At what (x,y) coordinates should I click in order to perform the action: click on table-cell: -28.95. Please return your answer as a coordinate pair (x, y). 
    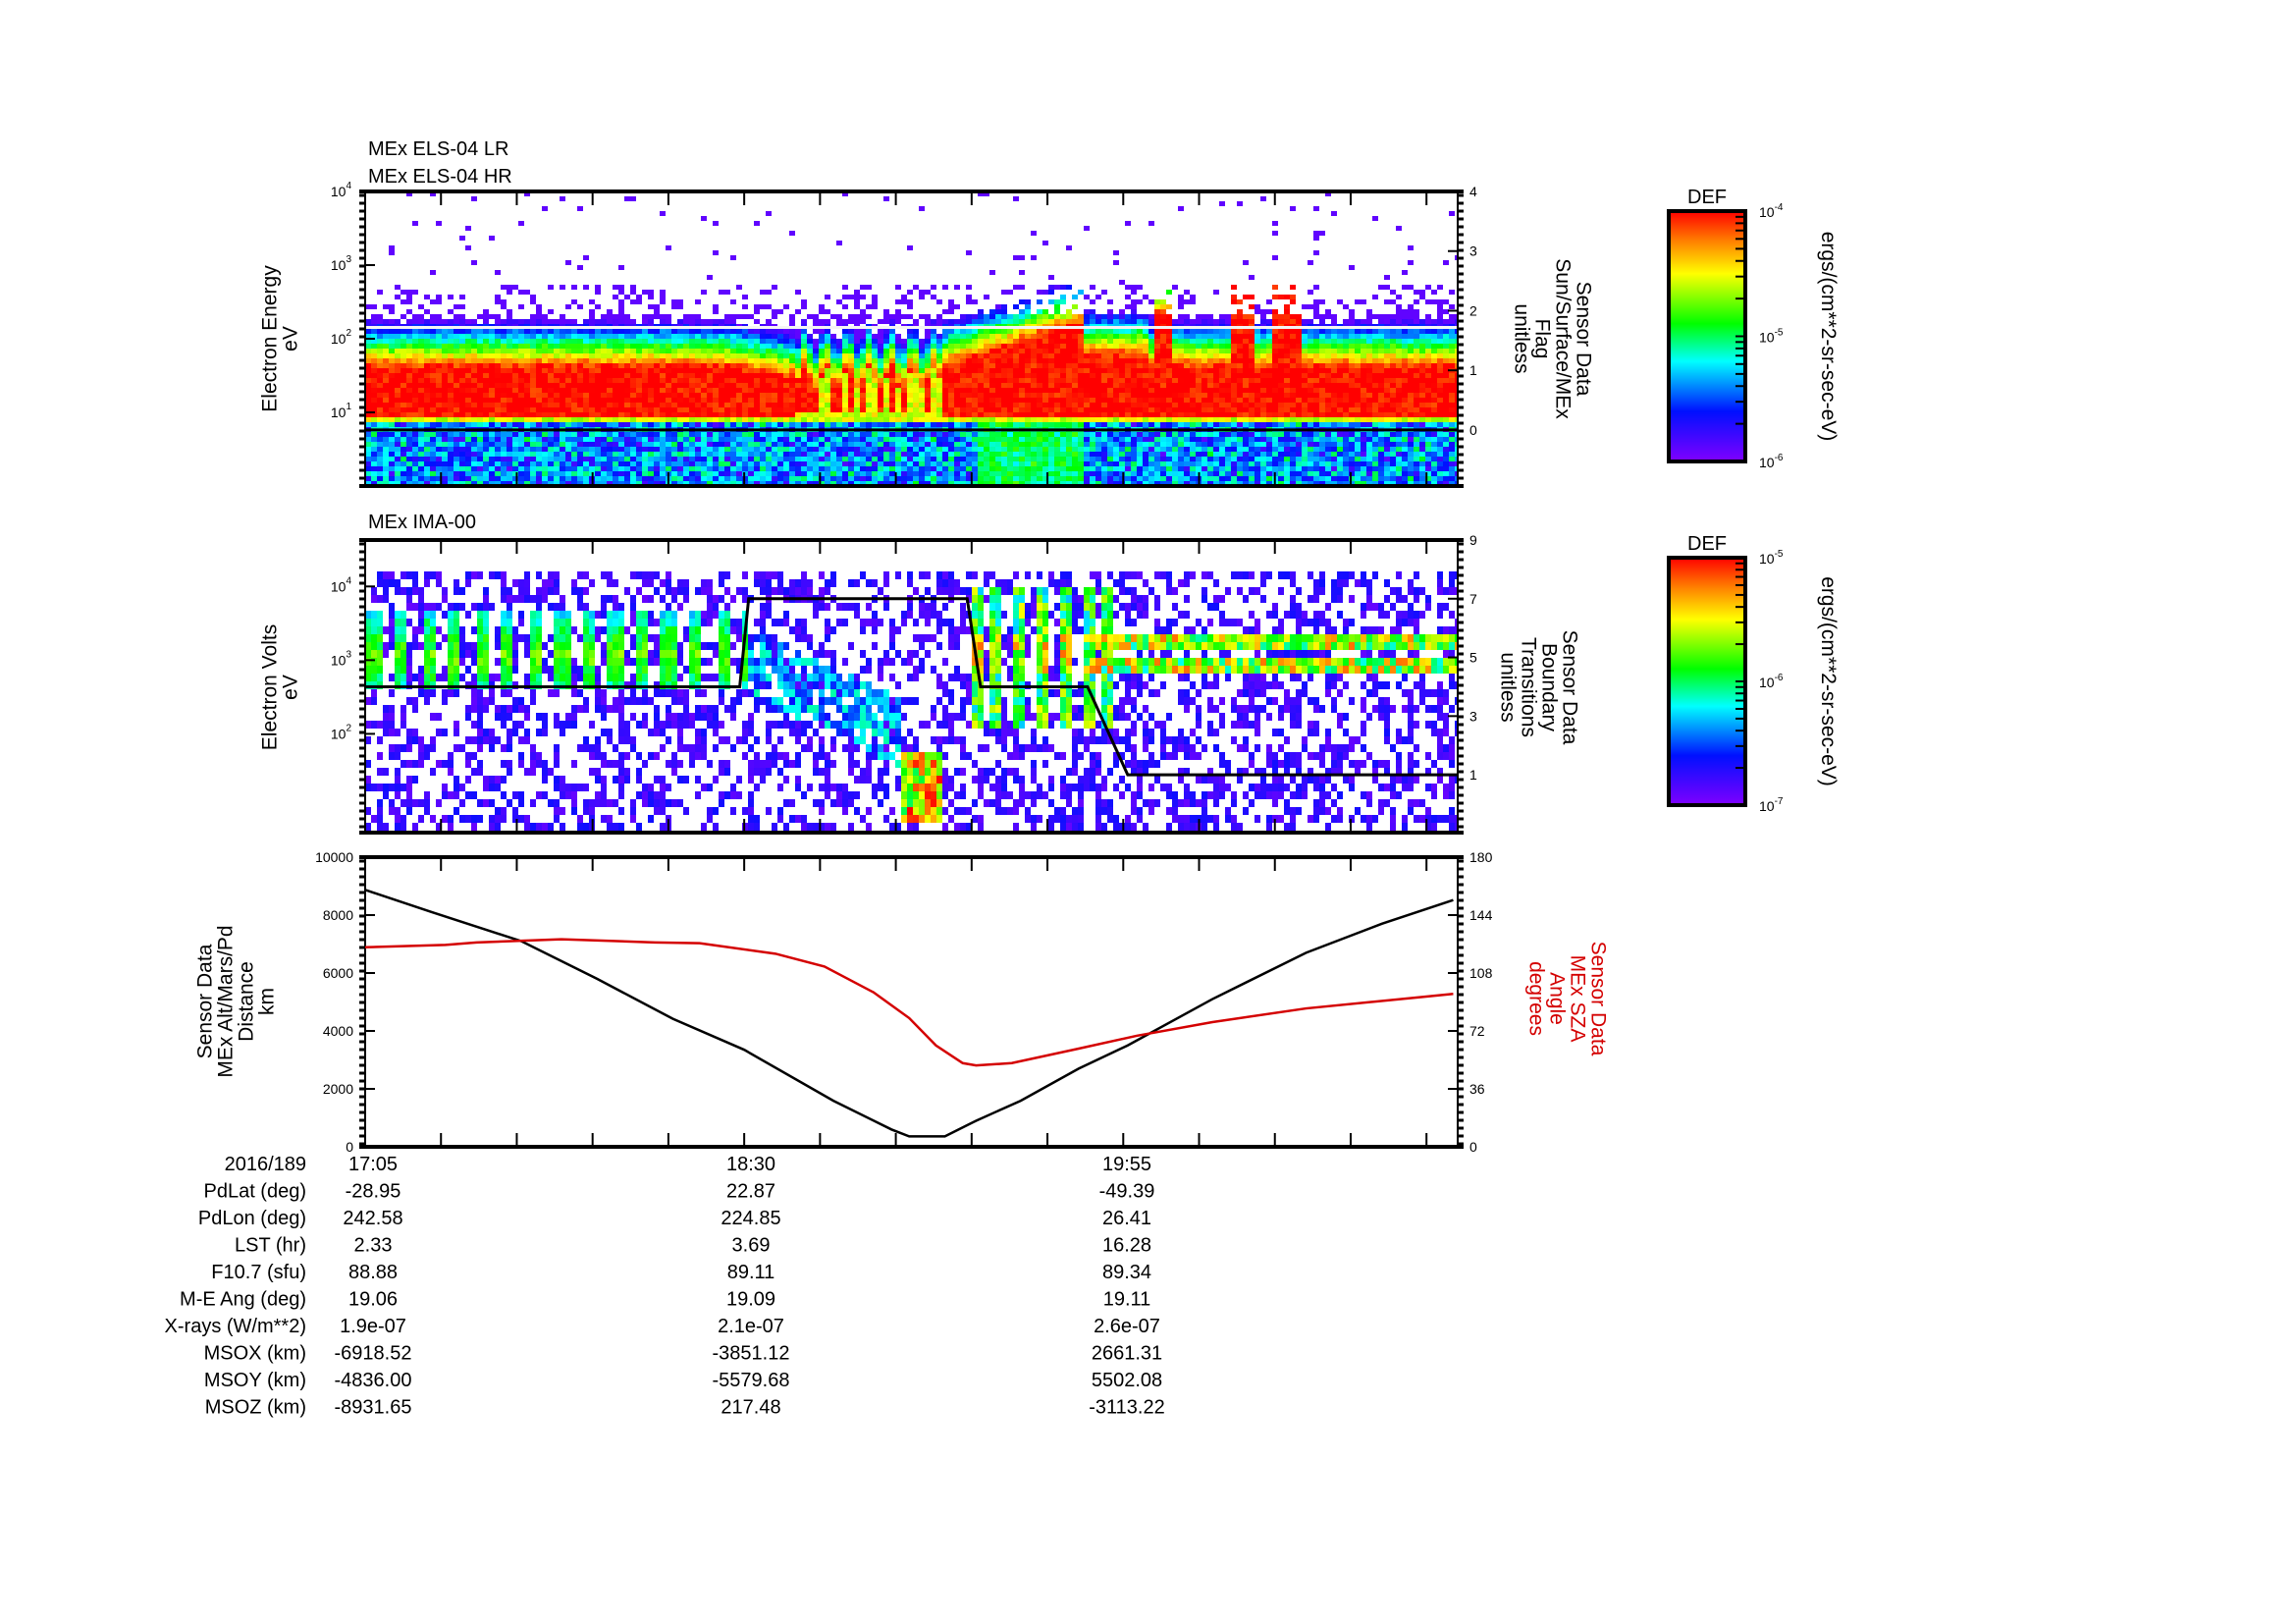
    Looking at the image, I should click on (373, 1192).